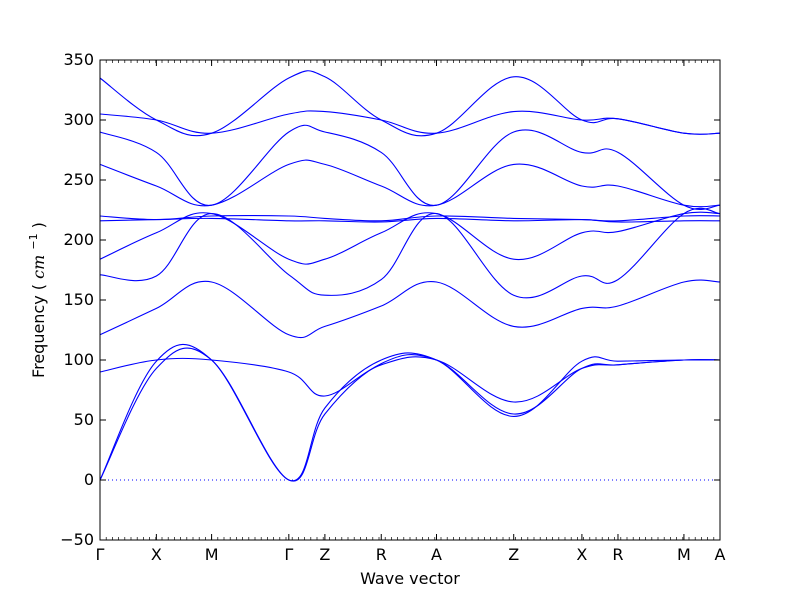  Describe the element at coordinates (77, 539) in the screenshot. I see `y-tick-label: −50` at that location.